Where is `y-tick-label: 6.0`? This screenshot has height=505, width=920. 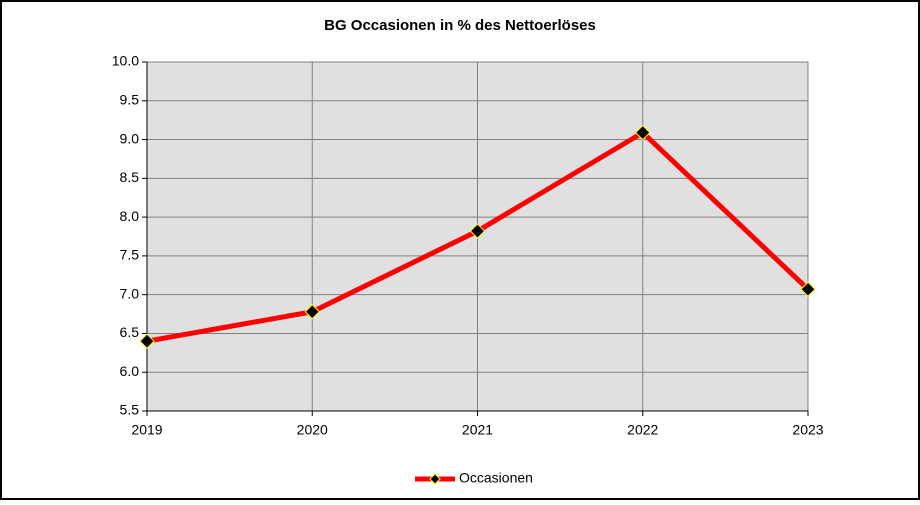
y-tick-label: 6.0 is located at coordinates (130, 371).